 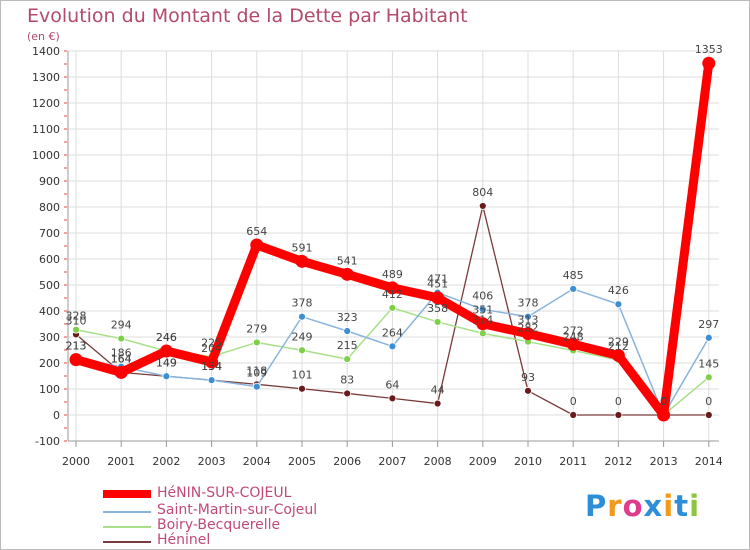 What do you see at coordinates (664, 461) in the screenshot?
I see `x-tick-label: 2013` at bounding box center [664, 461].